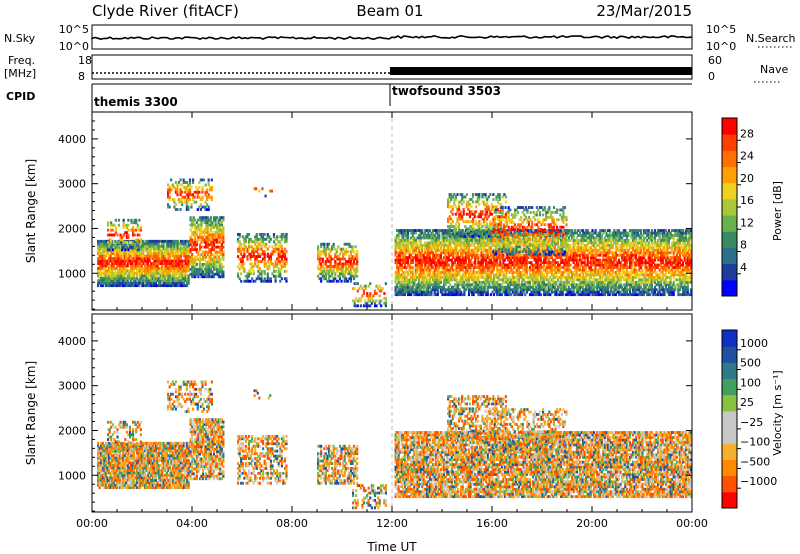 The height and width of the screenshot is (554, 800). I want to click on nsky-strip-frame, so click(392, 37).